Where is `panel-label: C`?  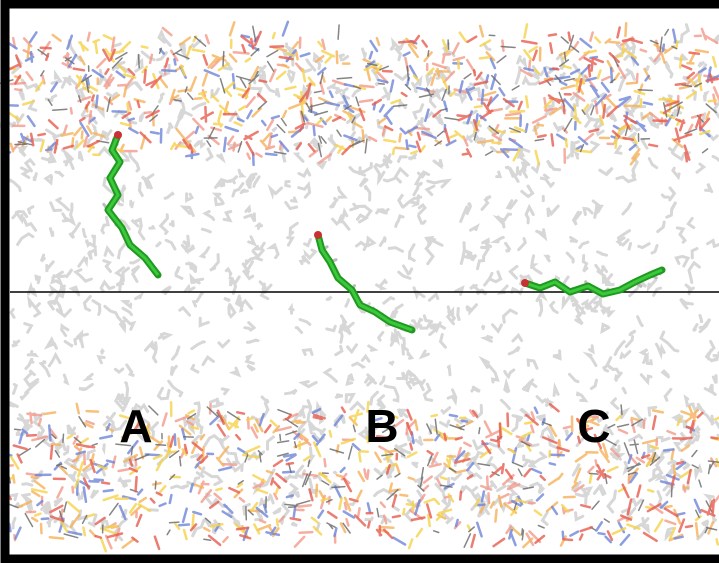 panel-label: C is located at coordinates (593, 426).